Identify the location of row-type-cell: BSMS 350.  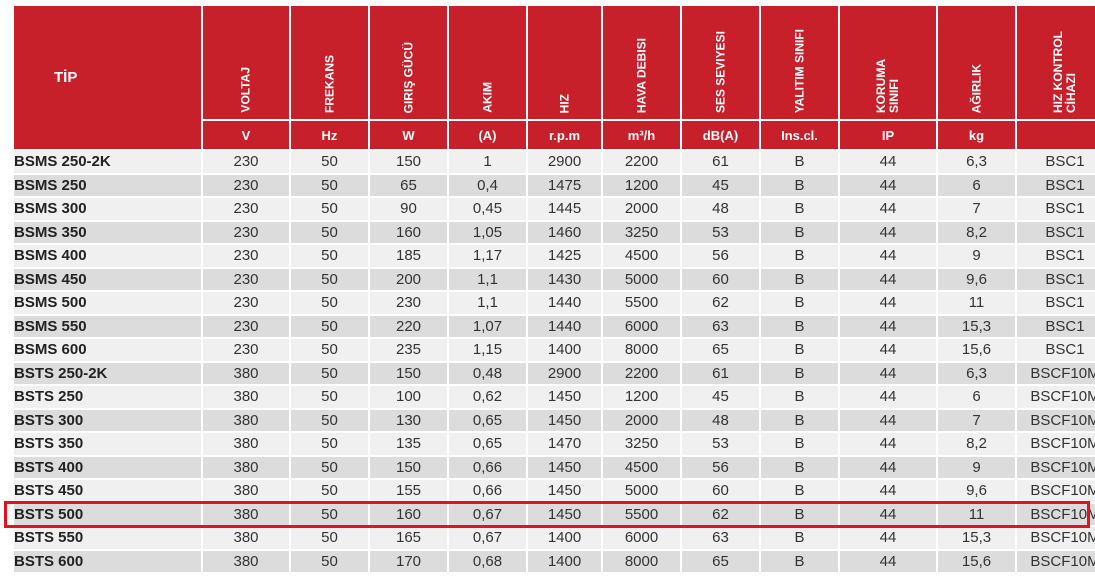
(107, 232).